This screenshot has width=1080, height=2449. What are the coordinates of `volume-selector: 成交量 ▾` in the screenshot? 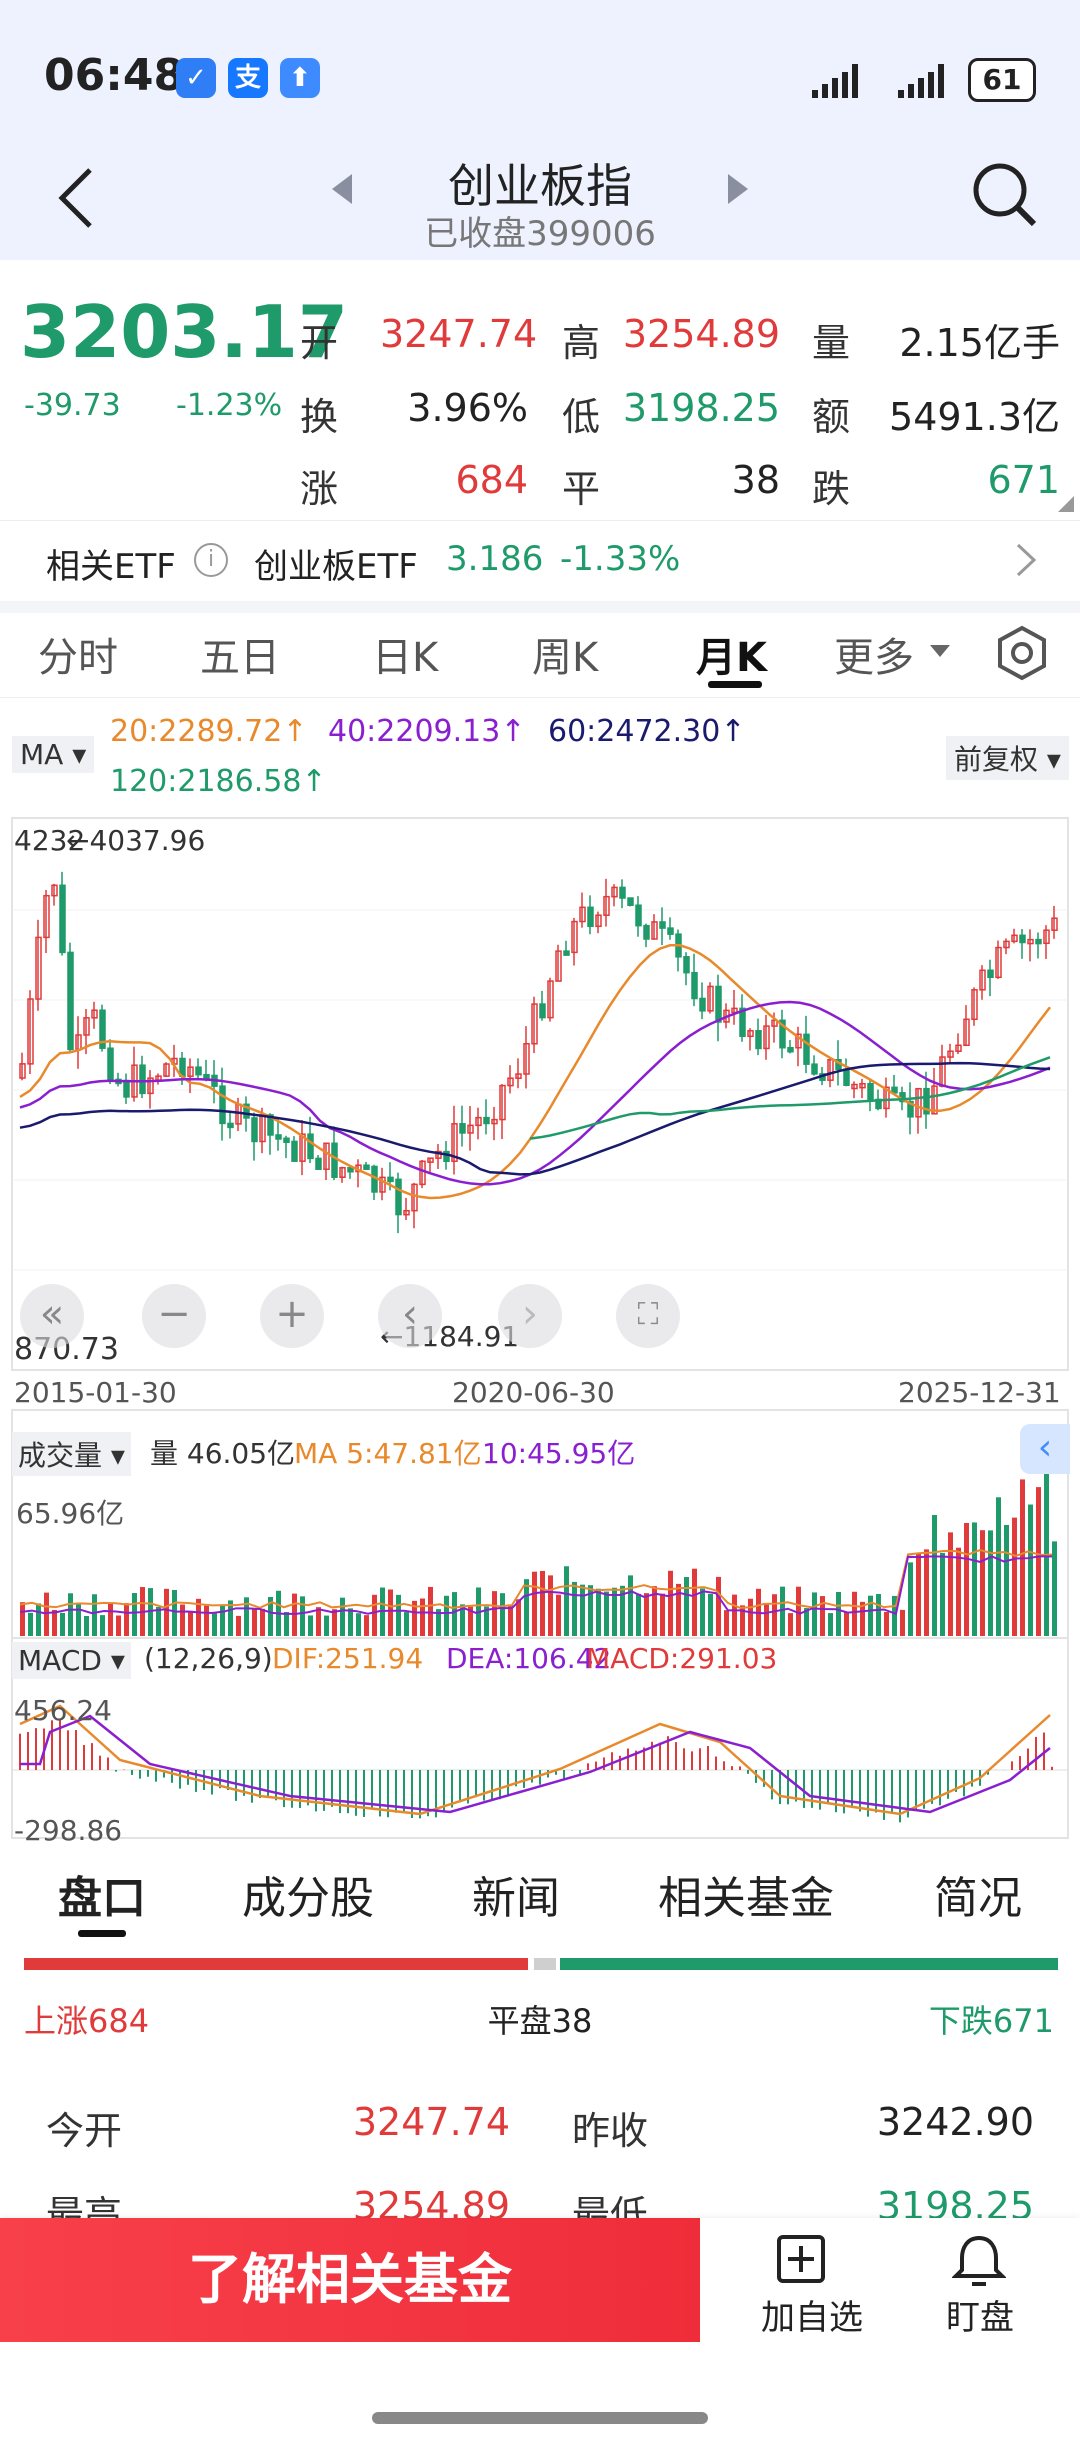 It's located at (71, 1454).